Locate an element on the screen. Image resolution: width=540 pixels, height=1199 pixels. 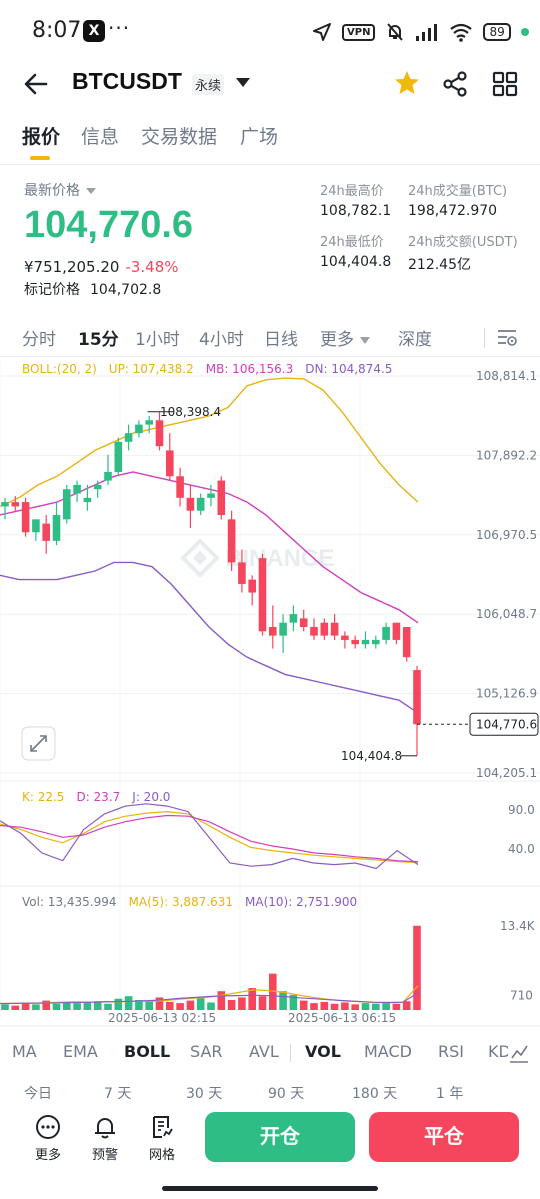
symbol-title: BTCUSDT is located at coordinates (127, 81).